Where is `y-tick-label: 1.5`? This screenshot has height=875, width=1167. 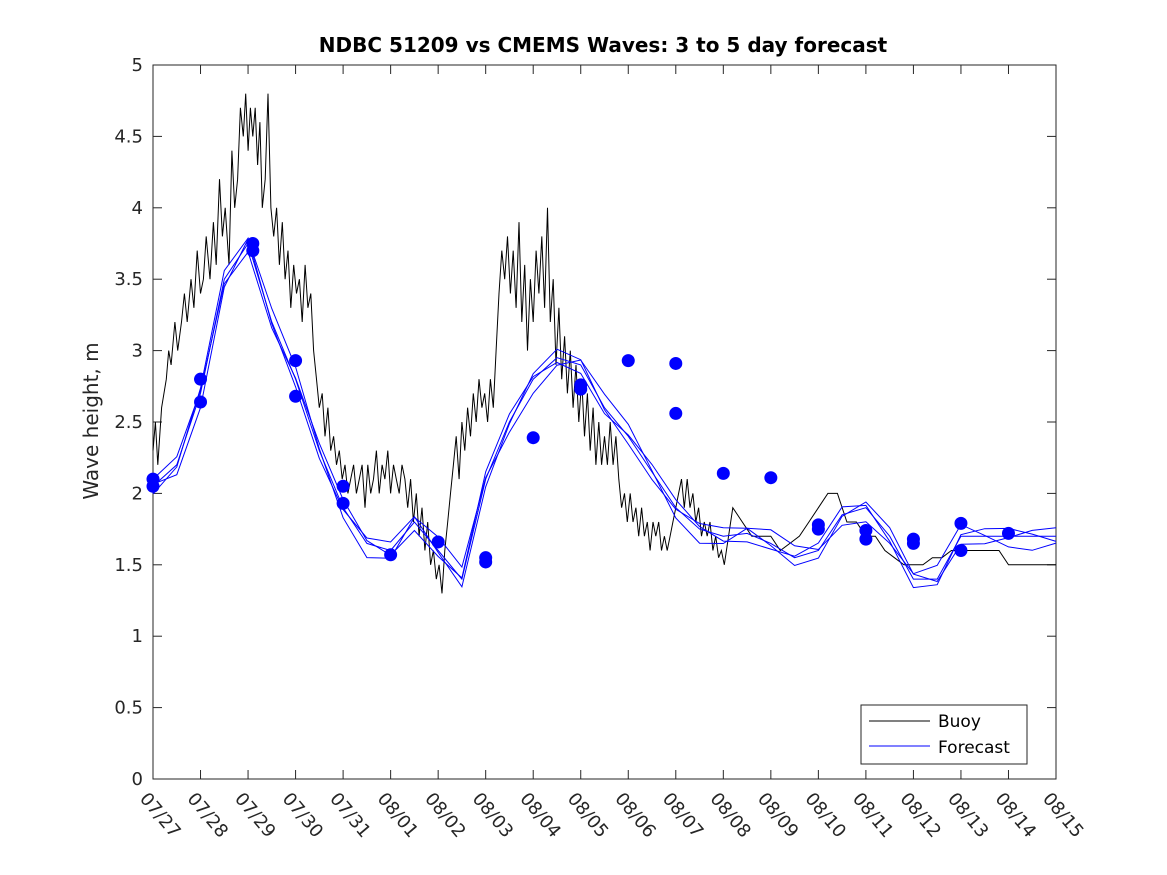 y-tick-label: 1.5 is located at coordinates (128, 565).